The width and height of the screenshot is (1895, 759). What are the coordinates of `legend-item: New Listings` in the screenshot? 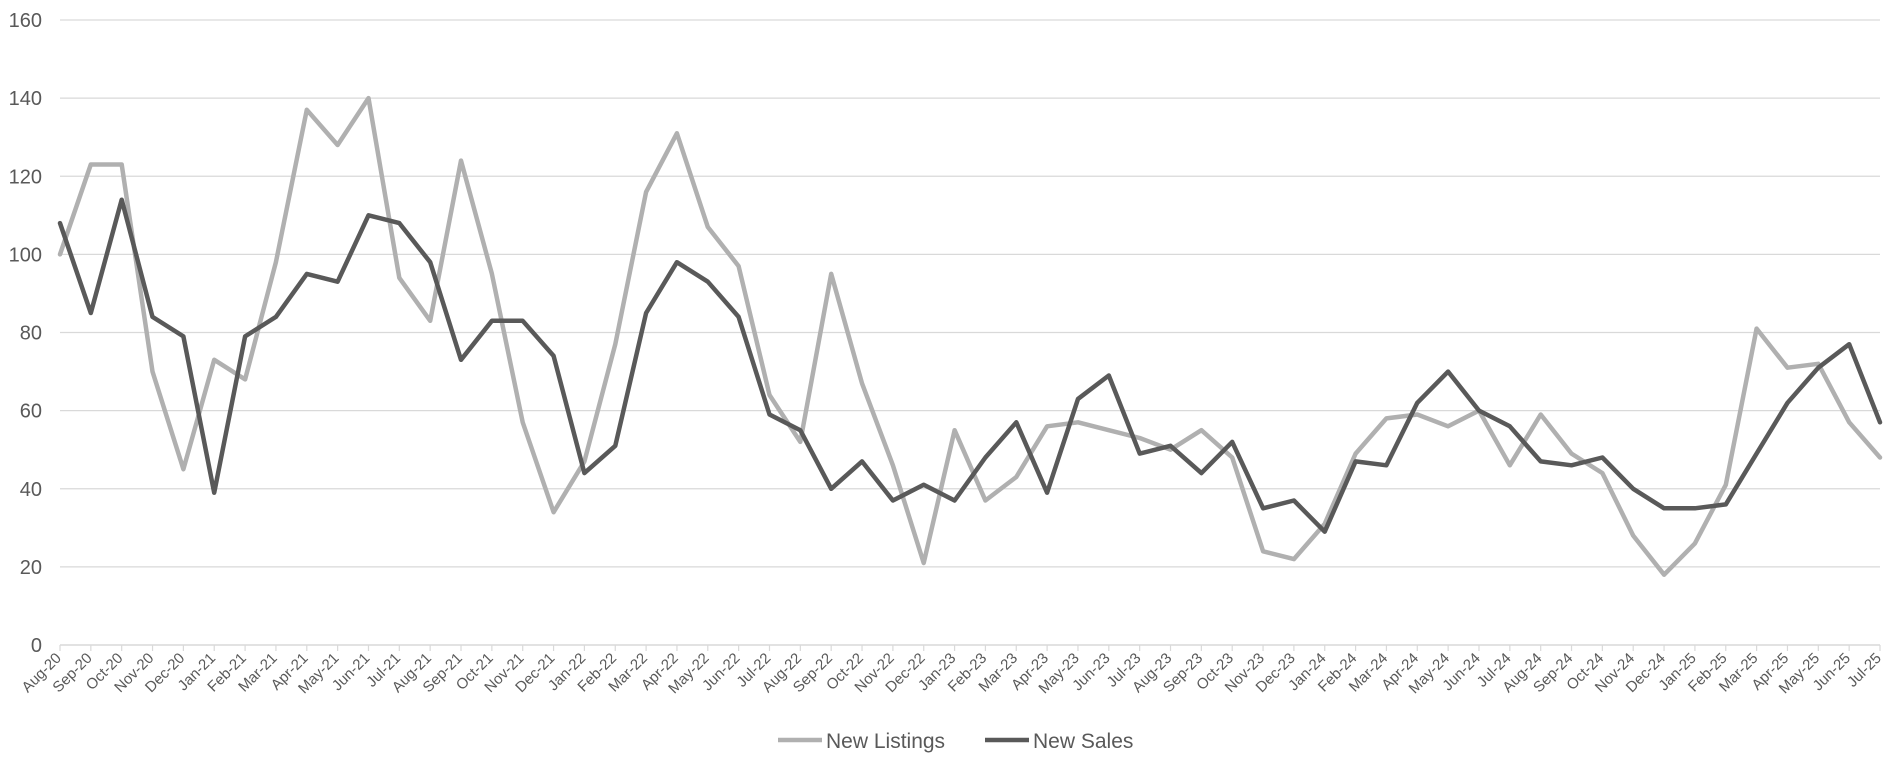 It's located at (861, 741).